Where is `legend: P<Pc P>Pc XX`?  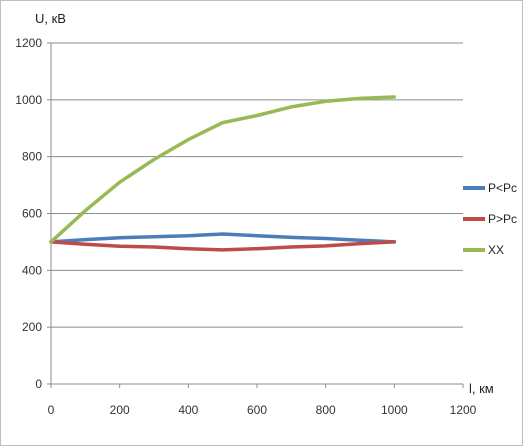
legend: P<Pc P>Pc XX is located at coordinates (490, 219).